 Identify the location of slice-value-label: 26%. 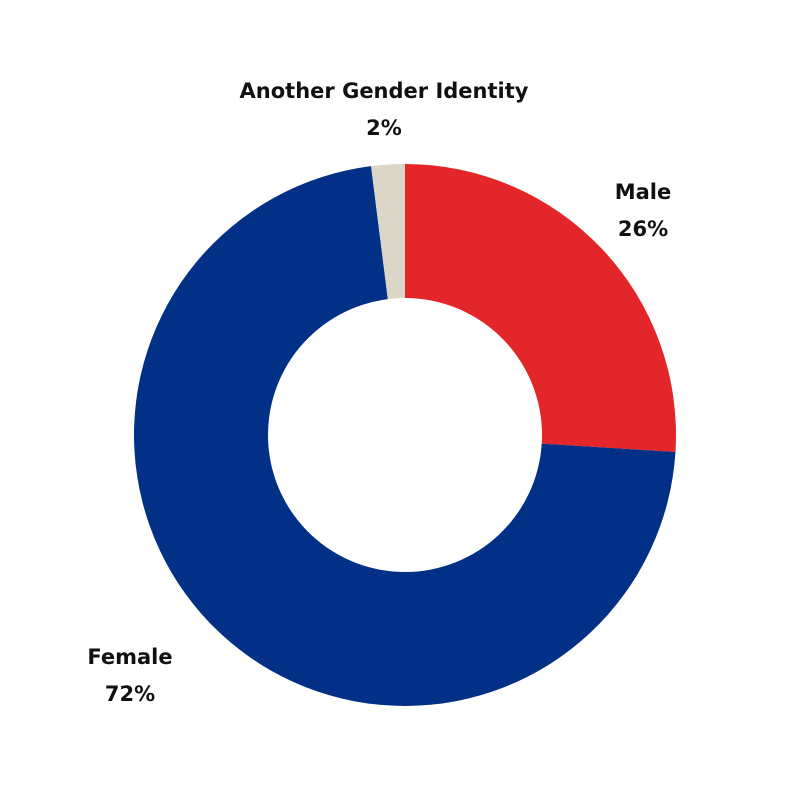
(643, 229).